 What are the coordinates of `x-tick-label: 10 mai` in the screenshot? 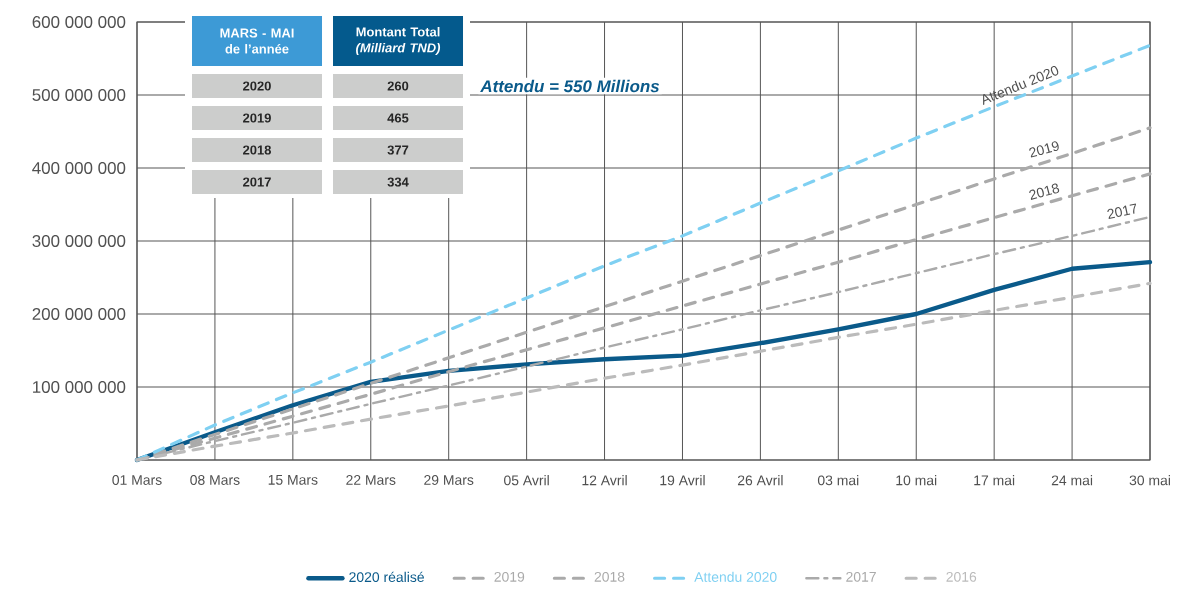 It's located at (916, 480).